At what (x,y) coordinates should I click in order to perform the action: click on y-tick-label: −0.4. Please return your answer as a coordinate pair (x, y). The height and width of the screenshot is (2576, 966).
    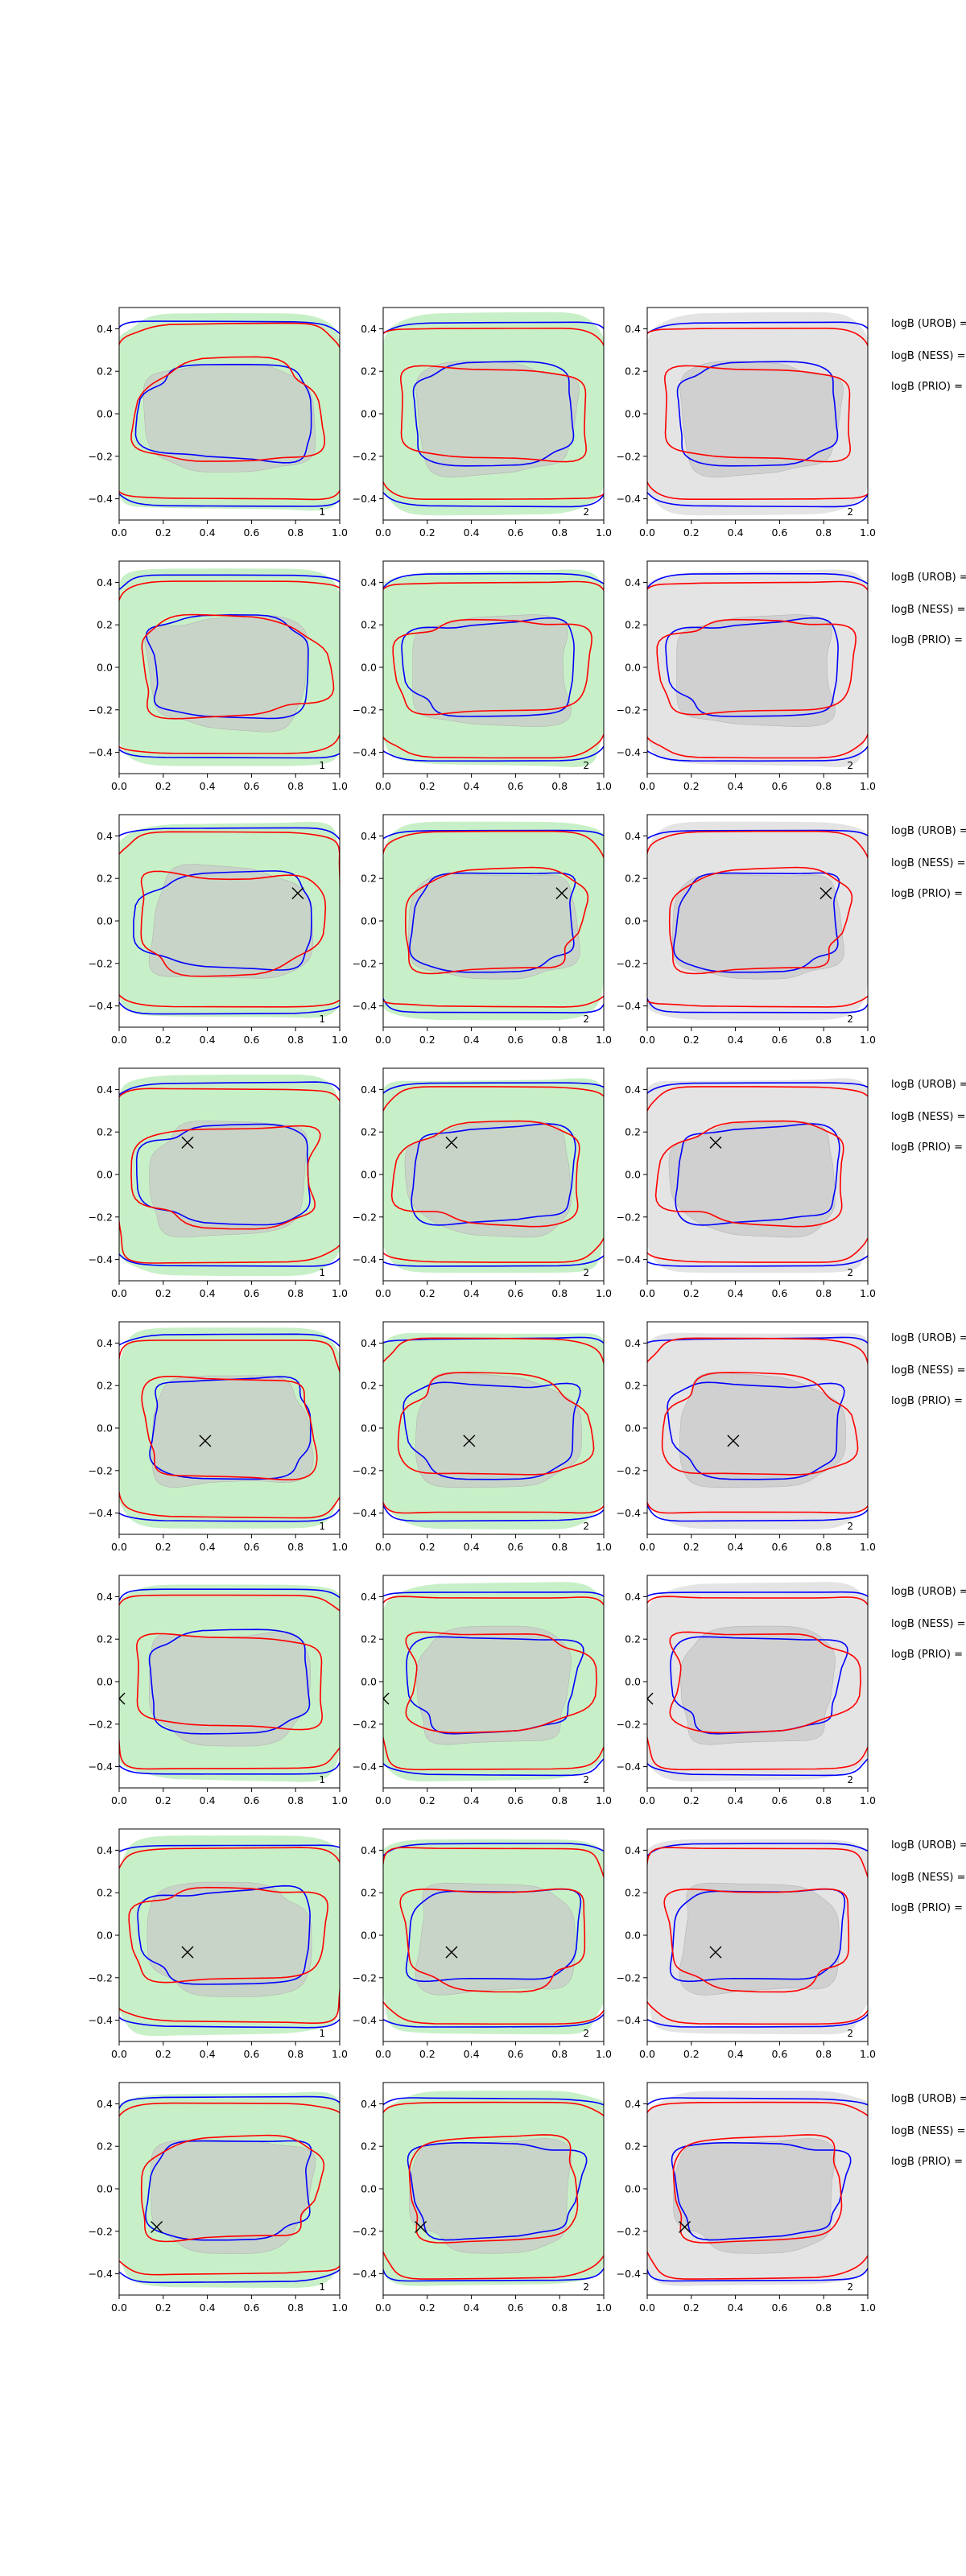
    Looking at the image, I should click on (629, 1259).